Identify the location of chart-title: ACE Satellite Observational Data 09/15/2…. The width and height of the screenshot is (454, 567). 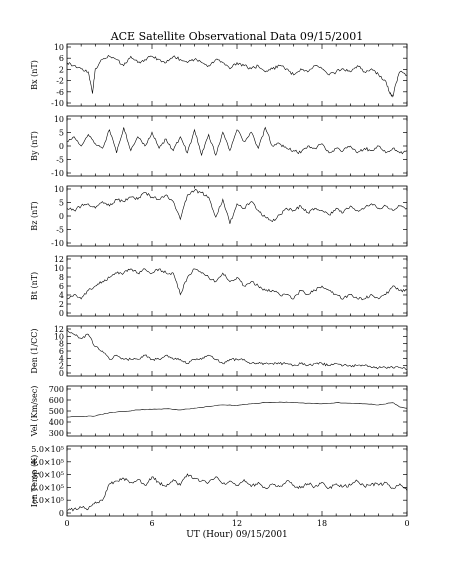
(237, 36).